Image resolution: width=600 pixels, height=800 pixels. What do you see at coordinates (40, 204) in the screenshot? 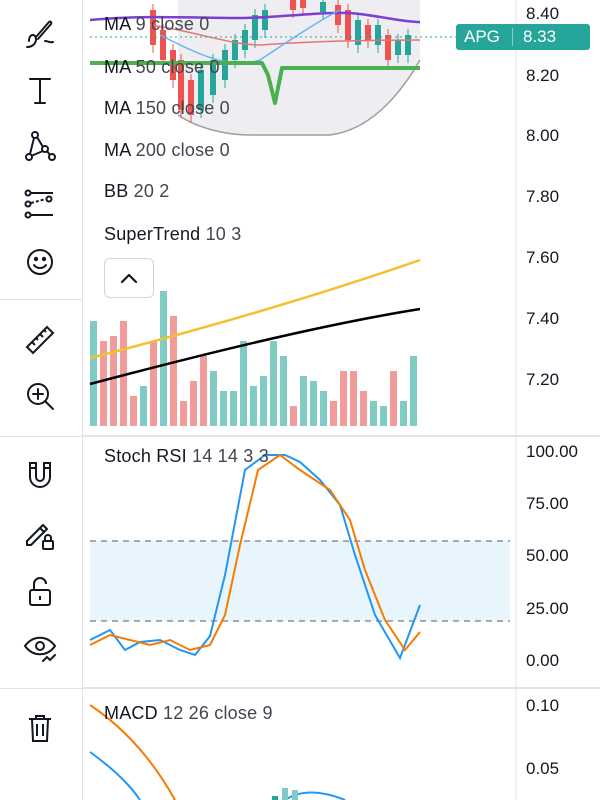
I see `prediction-icon` at bounding box center [40, 204].